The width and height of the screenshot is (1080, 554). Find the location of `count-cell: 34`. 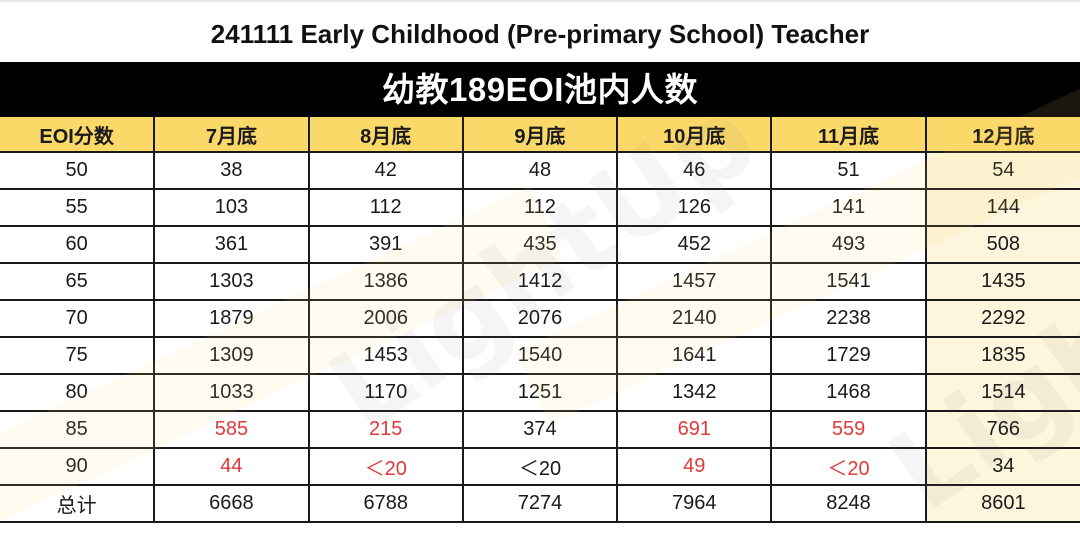

count-cell: 34 is located at coordinates (1002, 466).